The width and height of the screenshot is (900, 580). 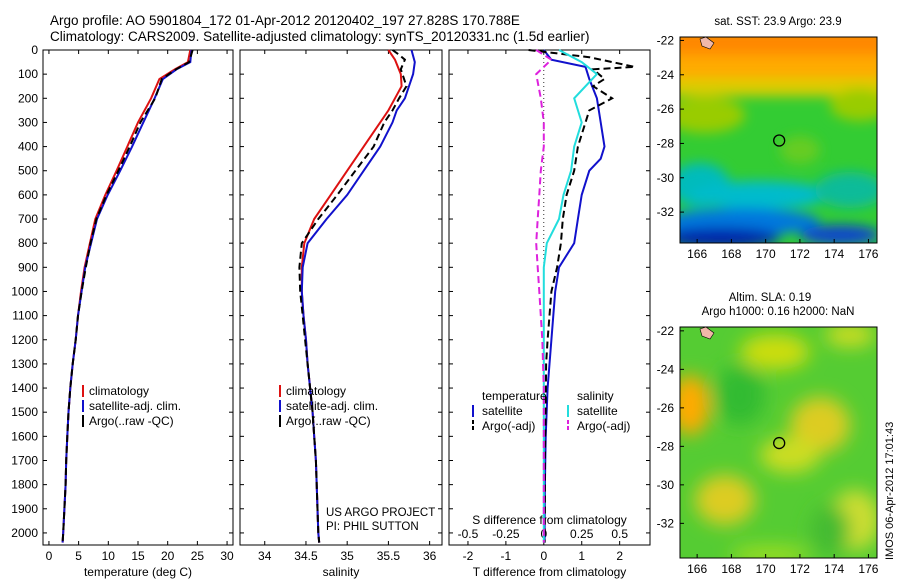 I want to click on y-tick-label: 800, so click(x=28, y=243).